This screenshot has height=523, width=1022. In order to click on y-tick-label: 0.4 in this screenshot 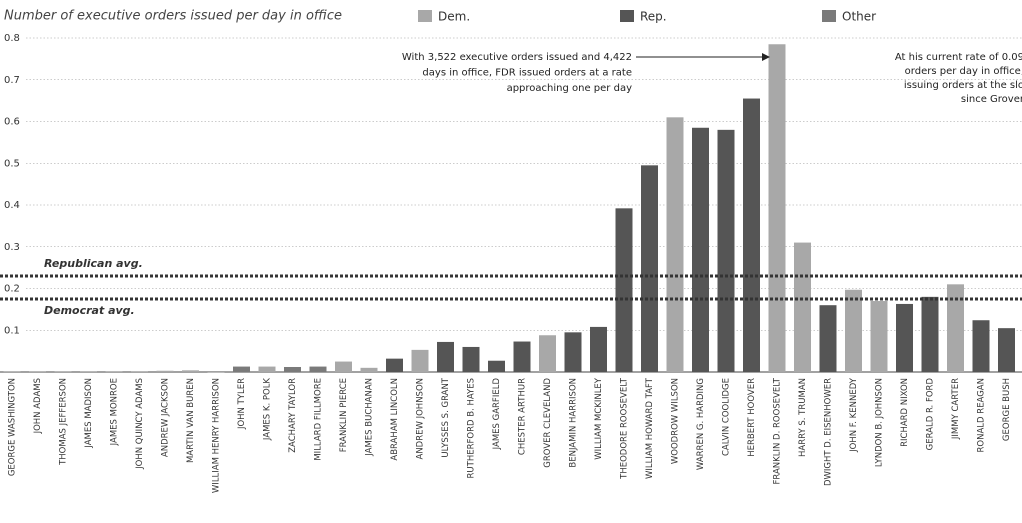, I will do `click(12, 205)`.